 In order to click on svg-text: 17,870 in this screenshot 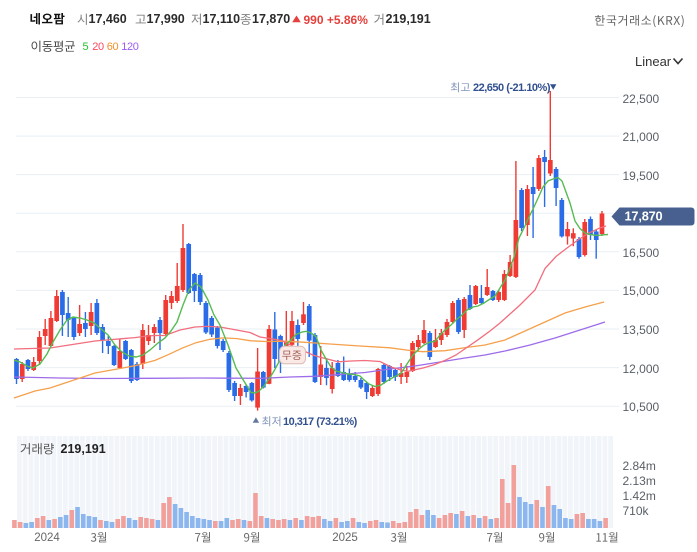, I will do `click(644, 216)`.